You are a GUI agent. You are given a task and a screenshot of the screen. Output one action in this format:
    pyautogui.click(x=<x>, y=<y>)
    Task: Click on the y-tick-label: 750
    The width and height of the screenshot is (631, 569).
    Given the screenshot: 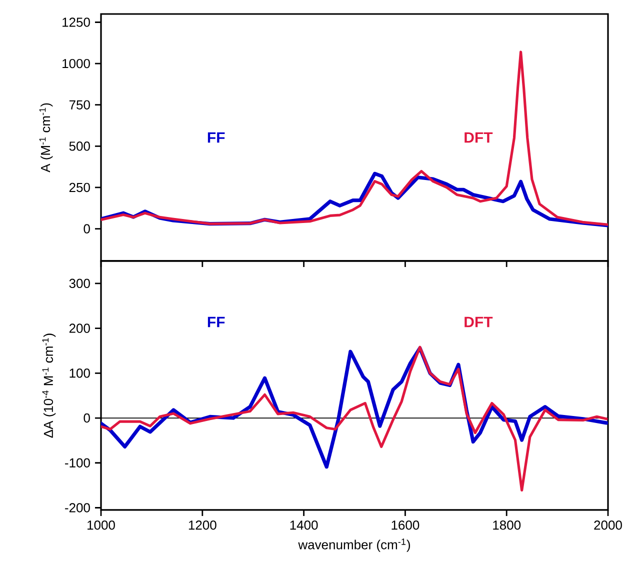 What is the action you would take?
    pyautogui.click(x=79, y=105)
    